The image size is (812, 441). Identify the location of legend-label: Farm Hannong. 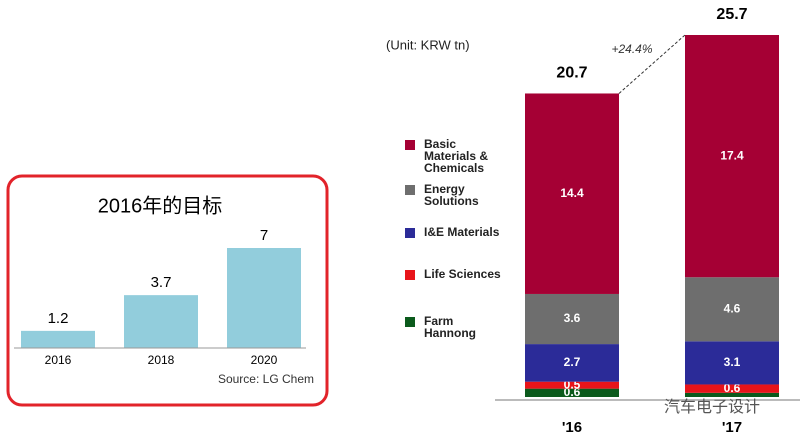
(450, 327).